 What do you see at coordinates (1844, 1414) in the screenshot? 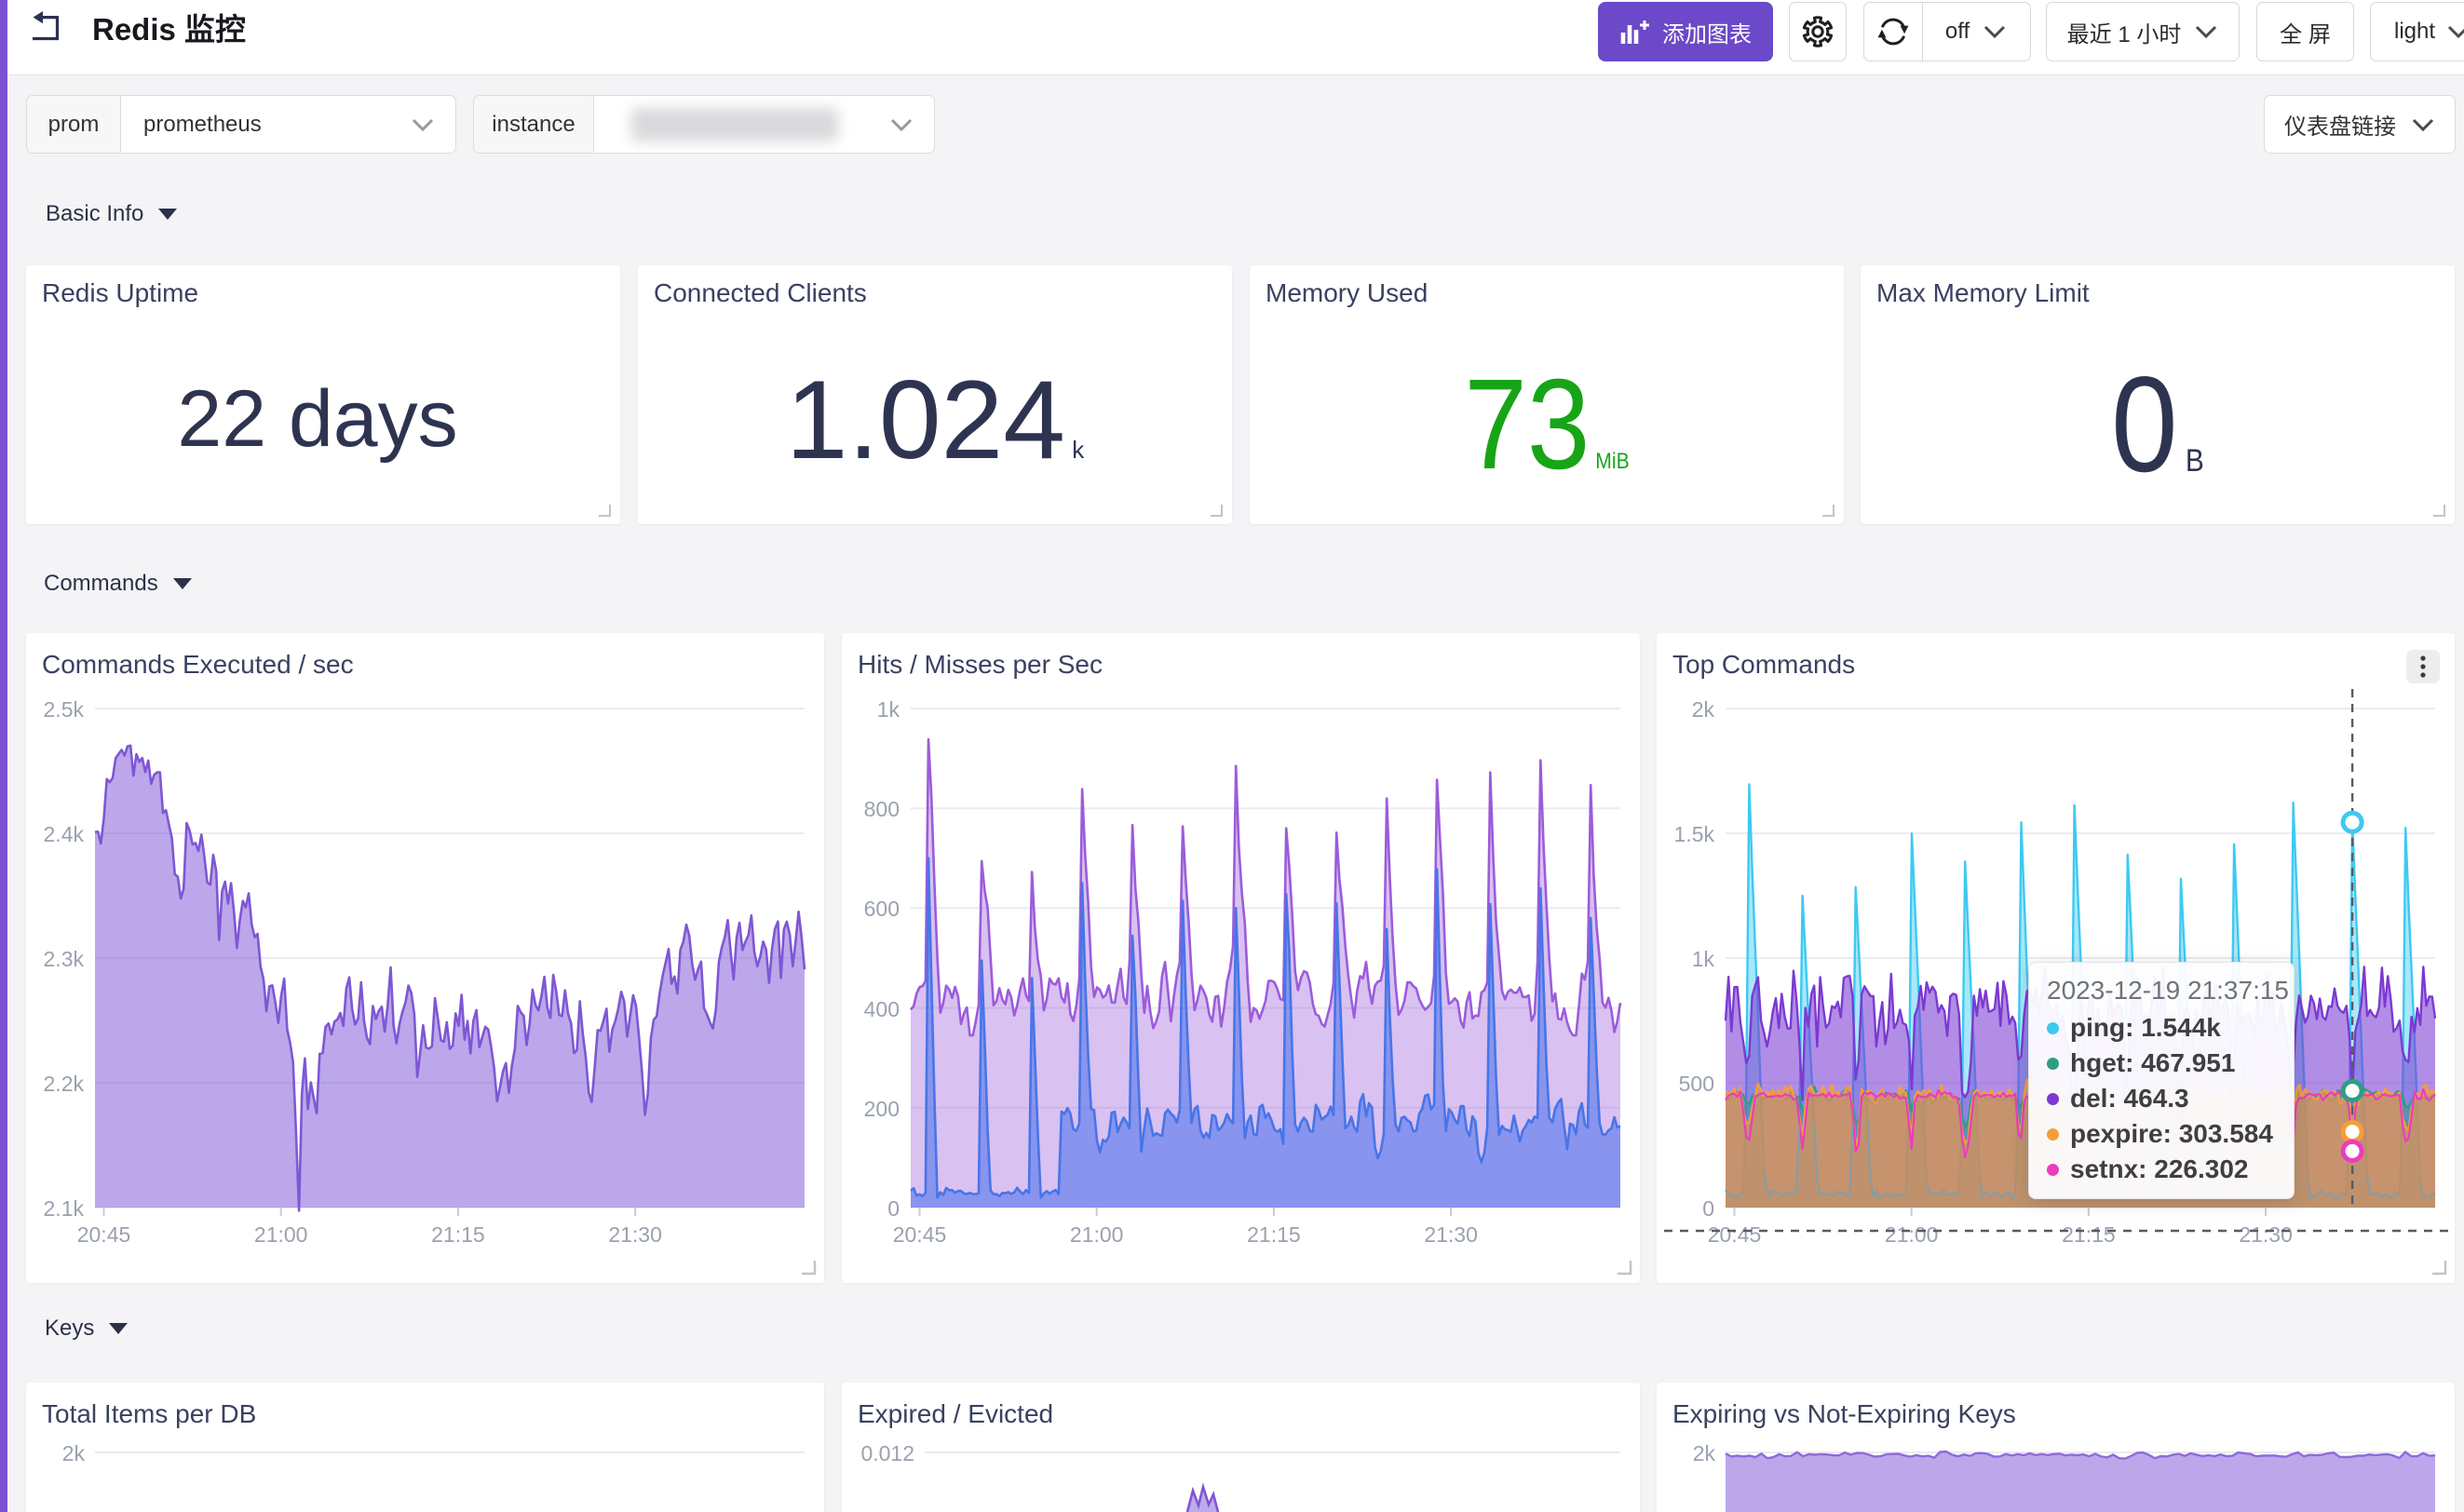
I see `svg-text: Expiring vs Not-Expiring Keys` at bounding box center [1844, 1414].